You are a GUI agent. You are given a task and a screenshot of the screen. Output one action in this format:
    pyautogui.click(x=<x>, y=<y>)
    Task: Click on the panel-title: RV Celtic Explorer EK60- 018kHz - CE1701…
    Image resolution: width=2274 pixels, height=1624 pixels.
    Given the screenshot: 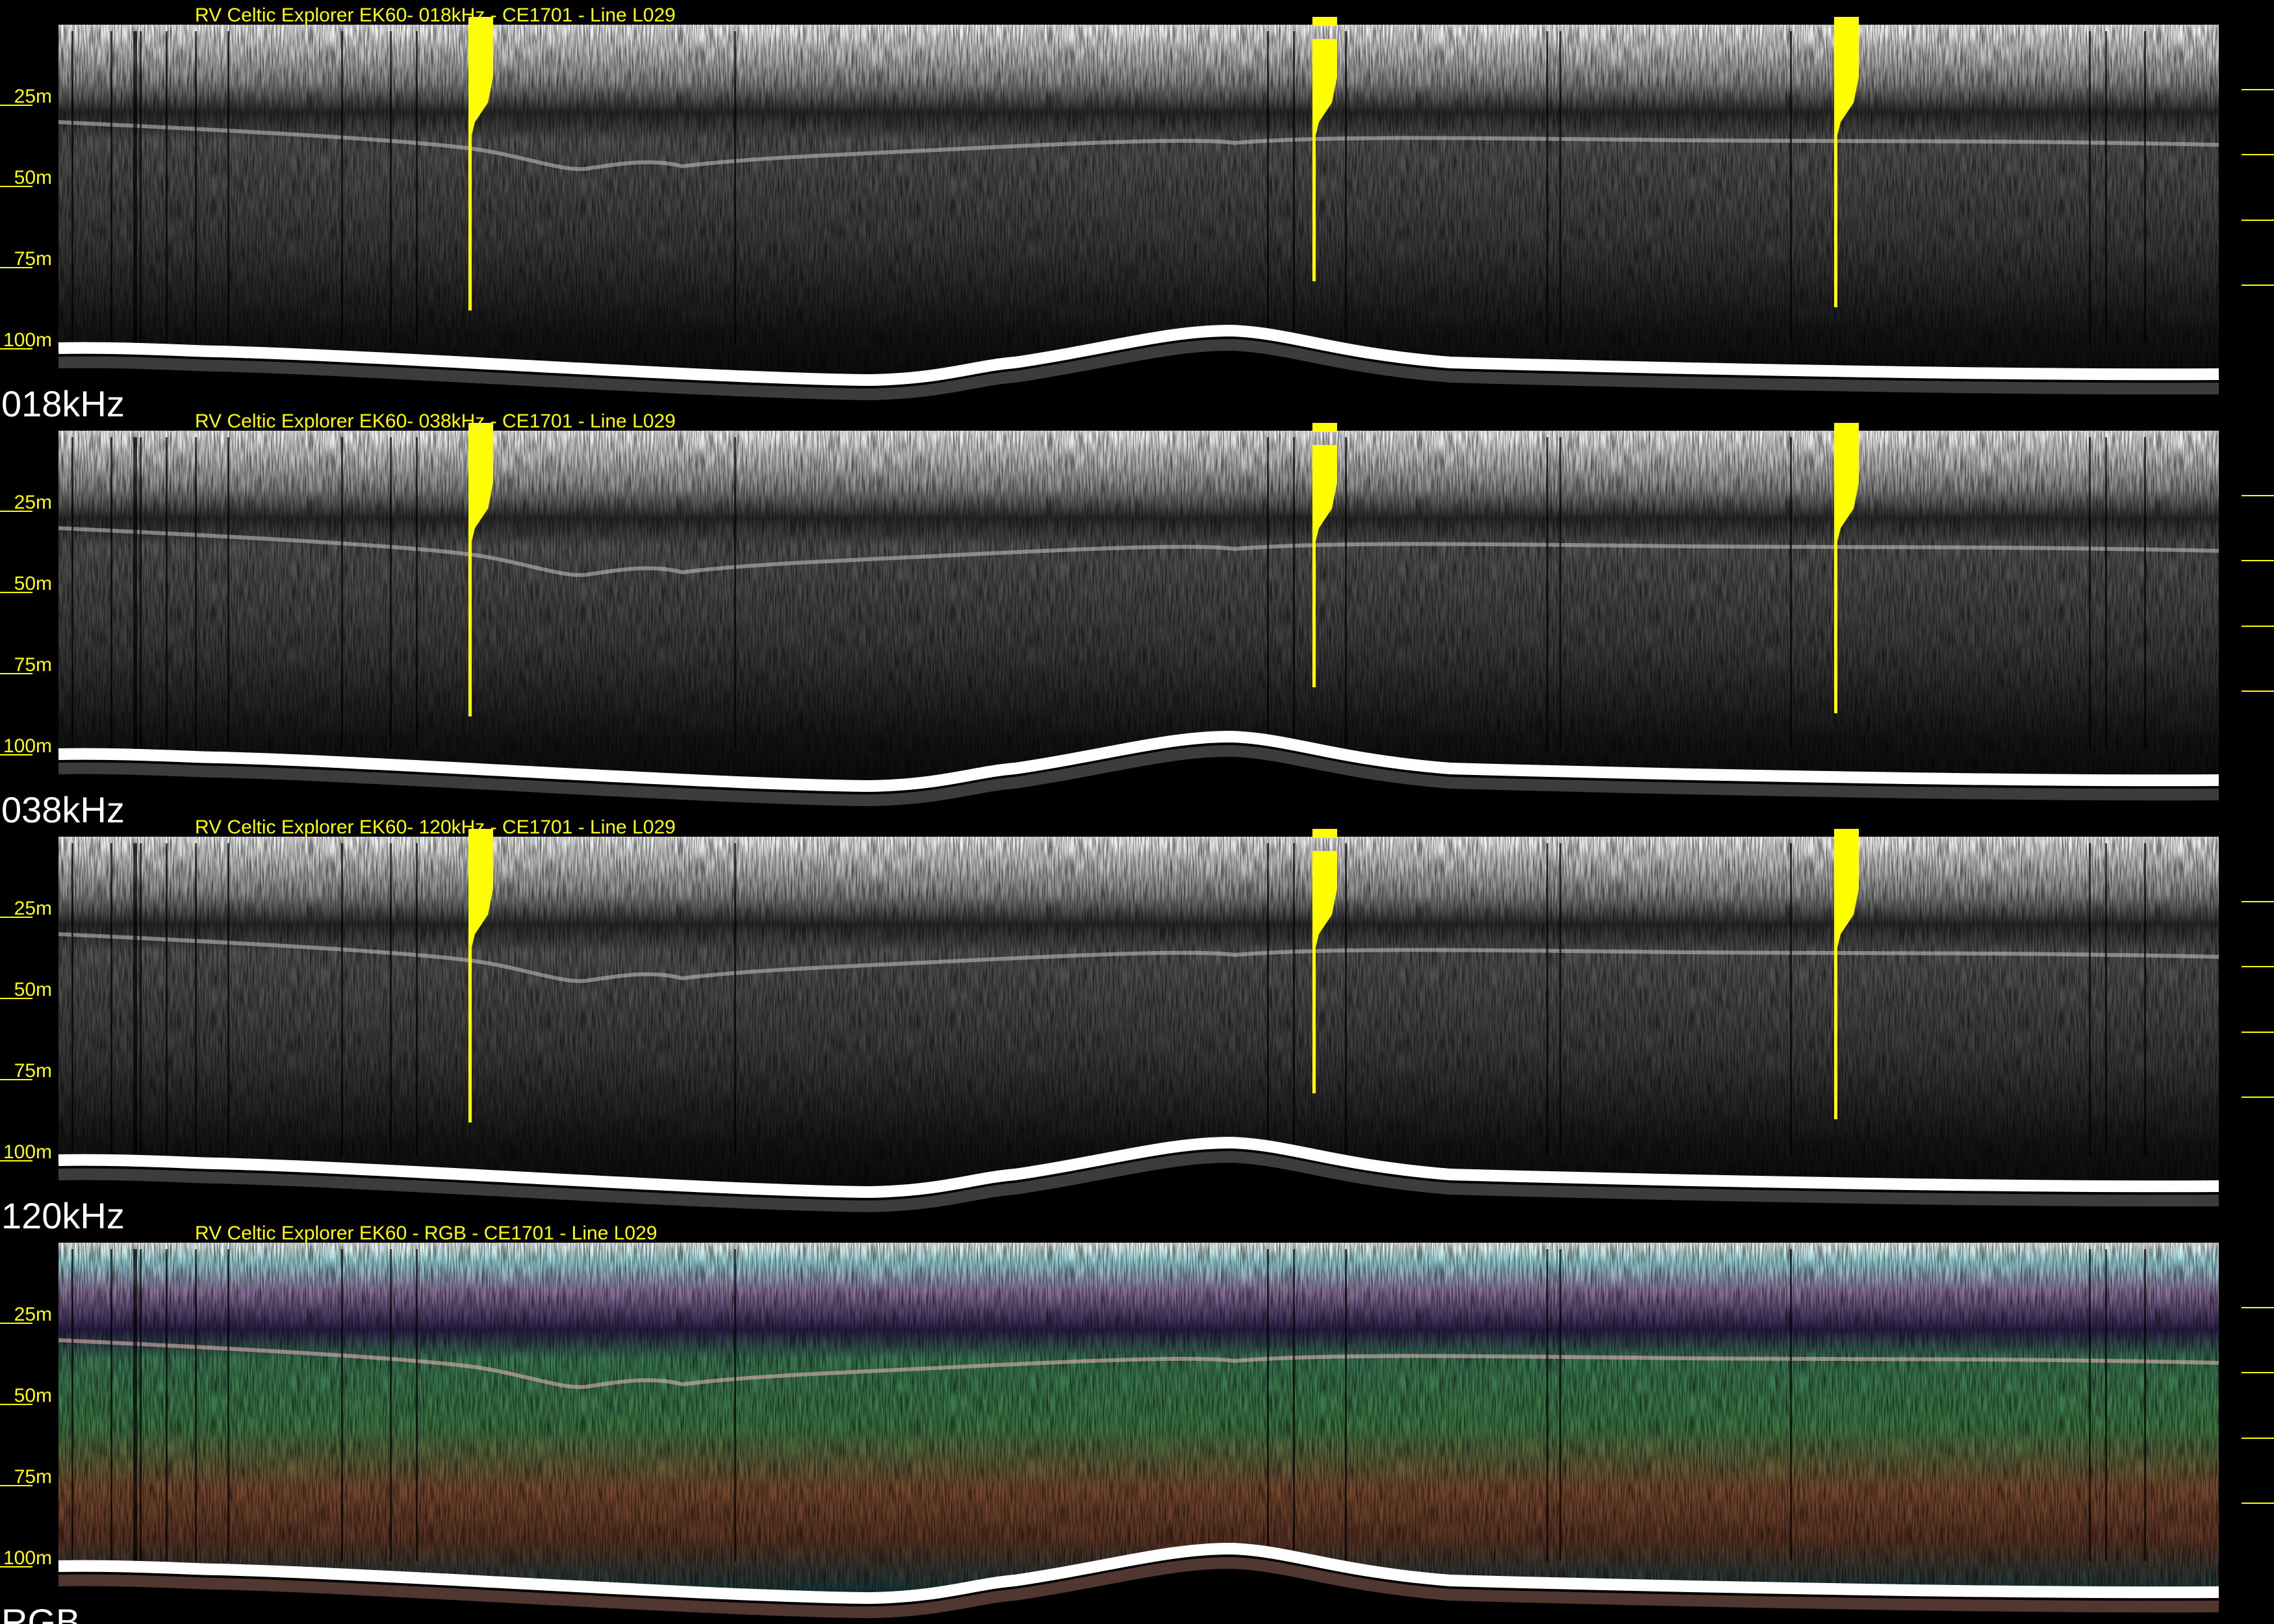 What is the action you would take?
    pyautogui.click(x=435, y=15)
    